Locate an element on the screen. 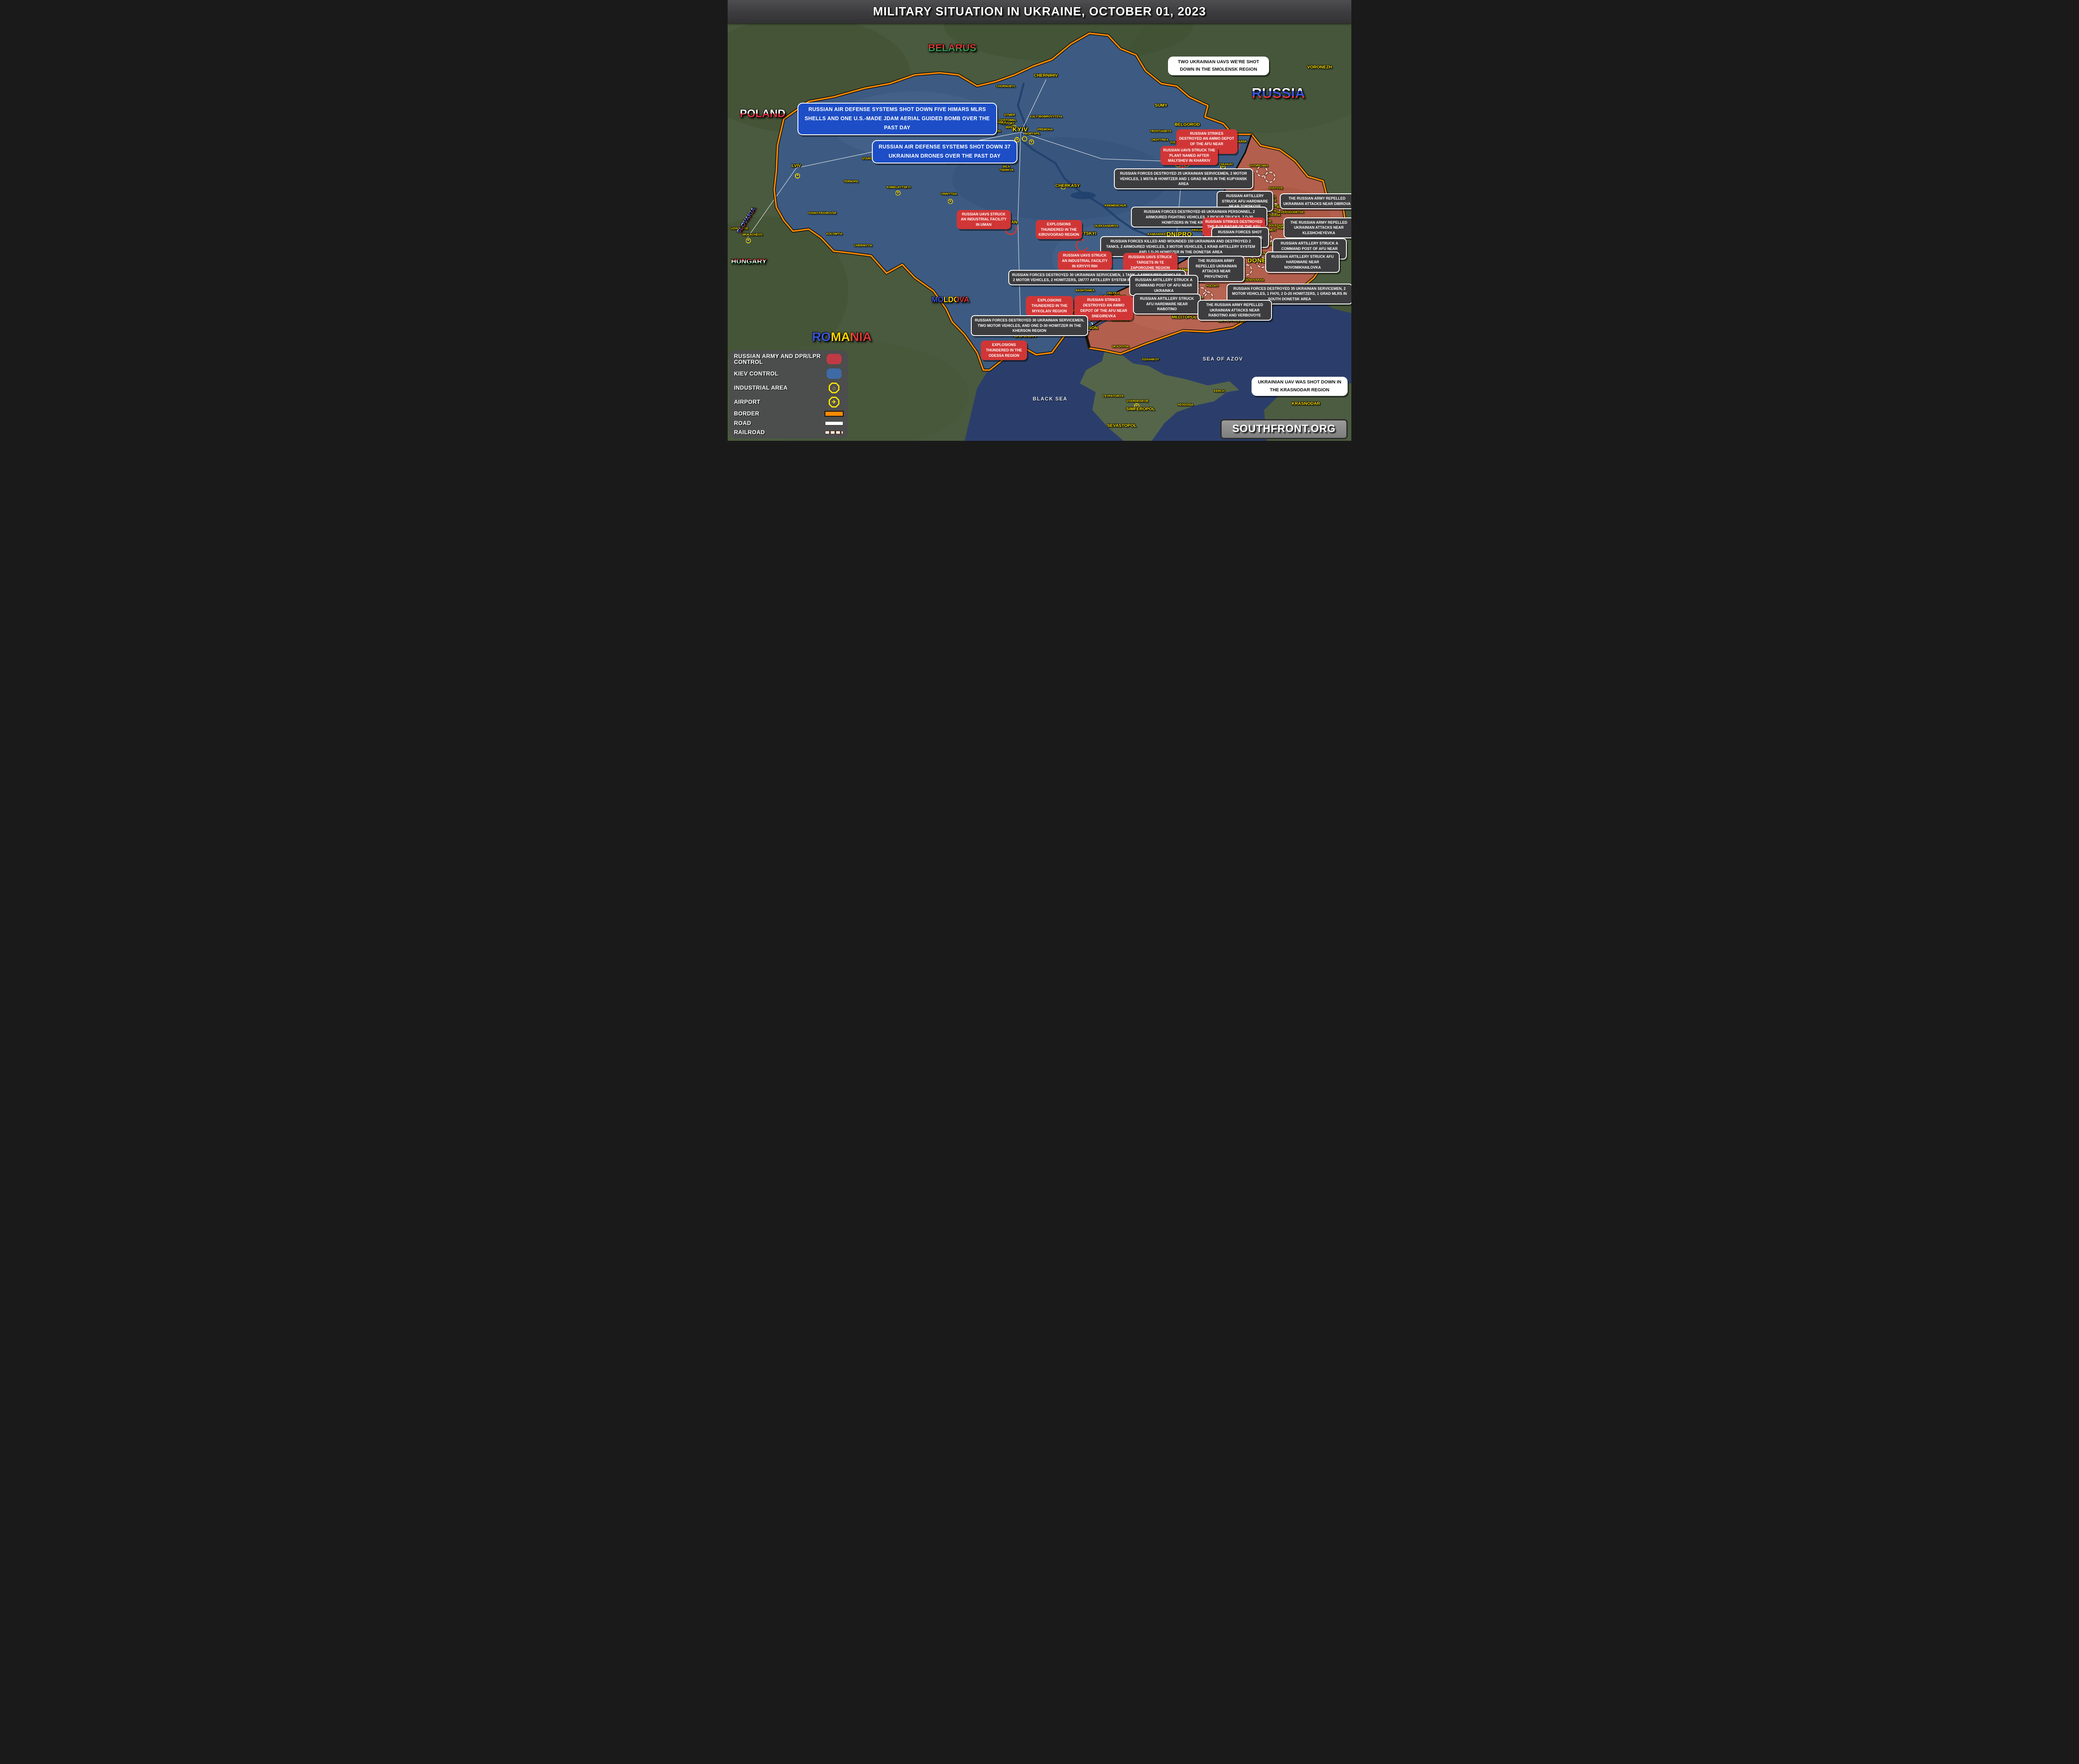 This screenshot has width=2079, height=1764. city-label: DZHANKOY is located at coordinates (1150, 359).